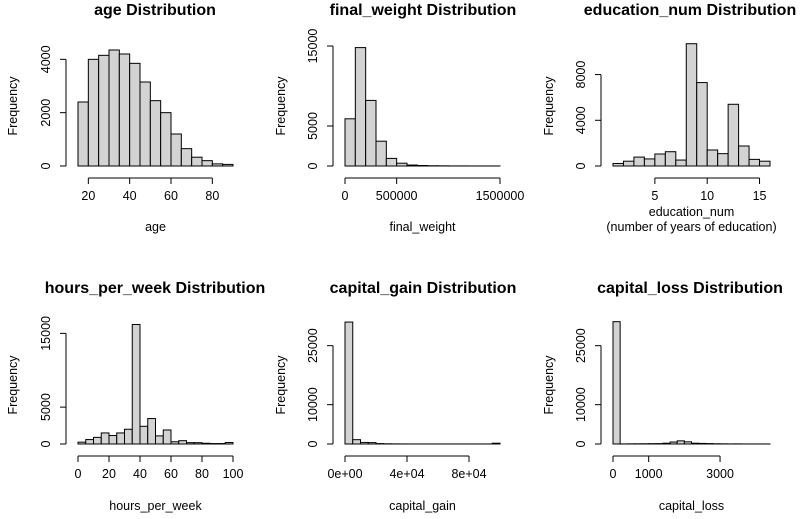 The width and height of the screenshot is (812, 519). Describe the element at coordinates (171, 196) in the screenshot. I see `x-tick-label: 60` at that location.